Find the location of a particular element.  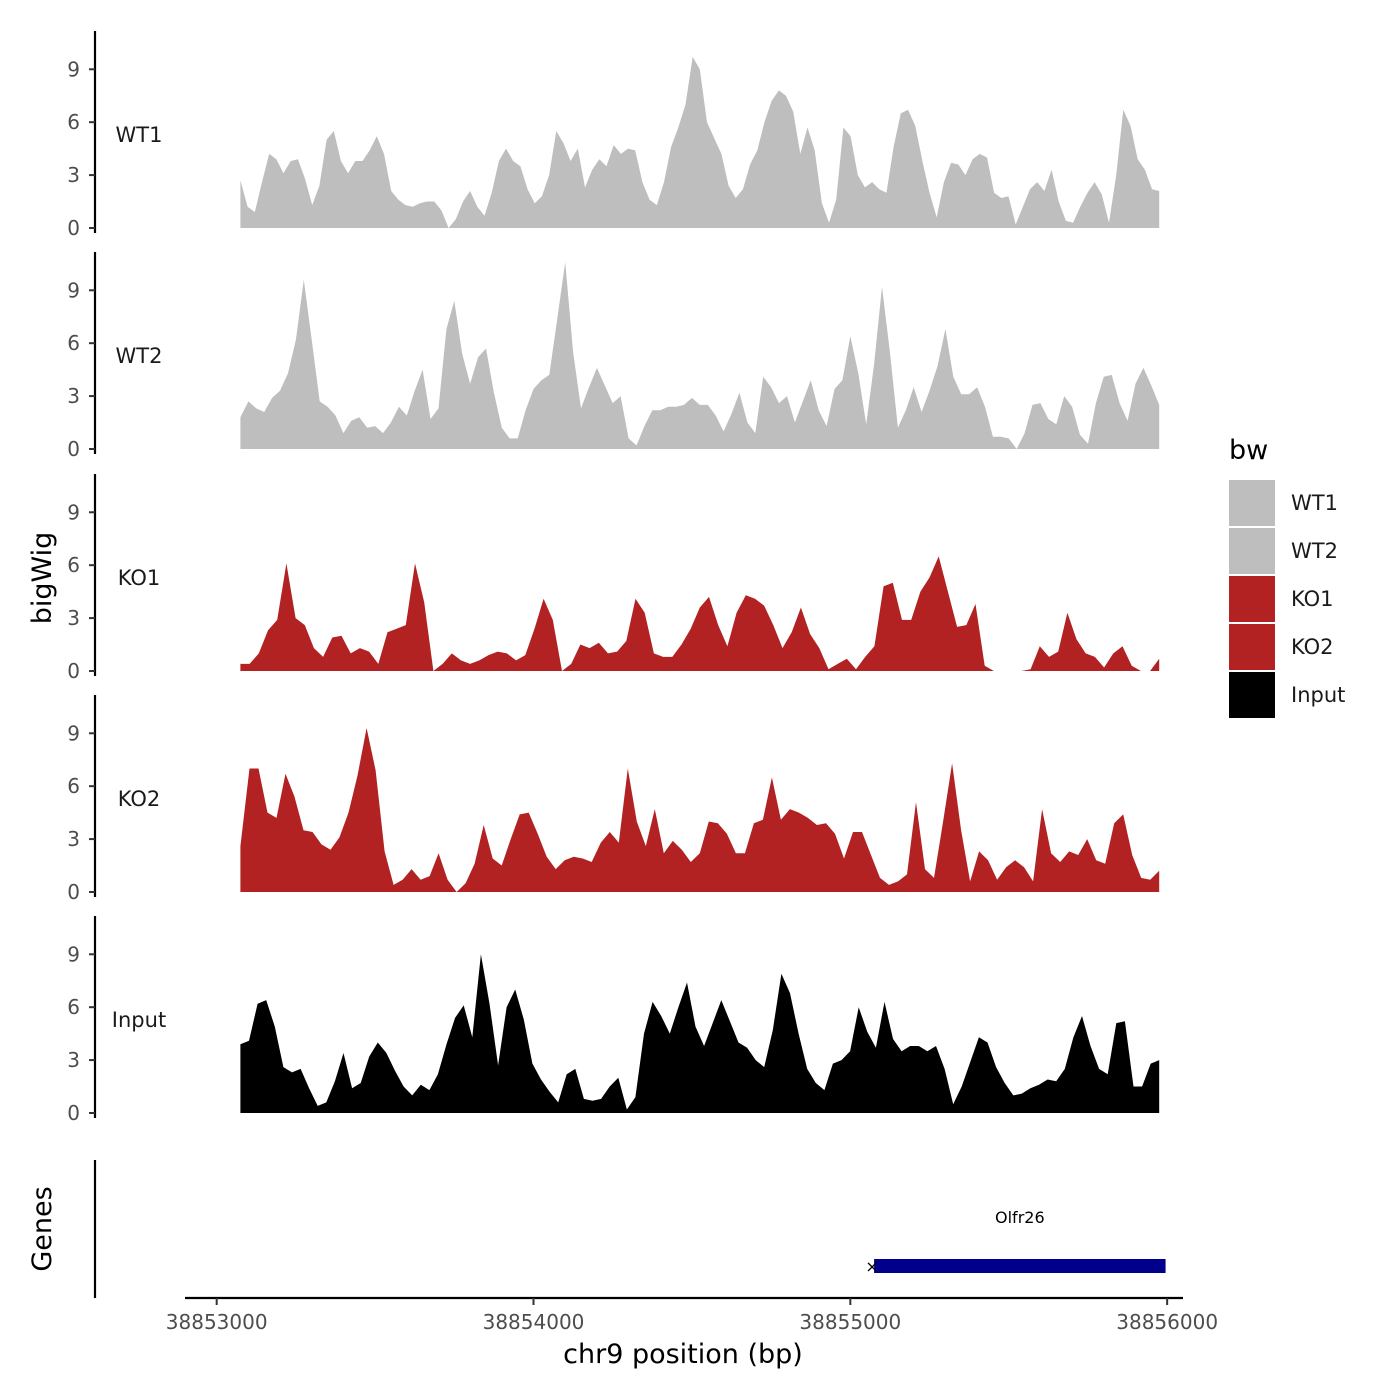

legend-item-ko2: KO2 is located at coordinates (1281, 647).